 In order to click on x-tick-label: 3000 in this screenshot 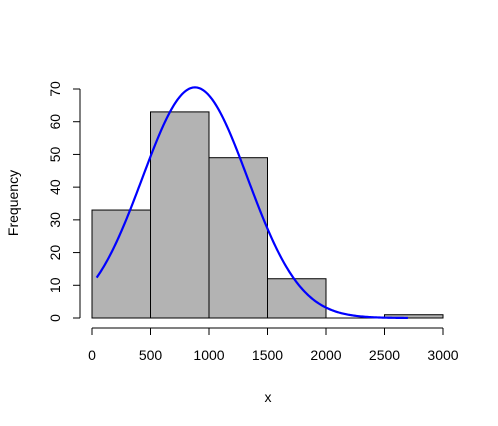, I will do `click(442, 355)`.